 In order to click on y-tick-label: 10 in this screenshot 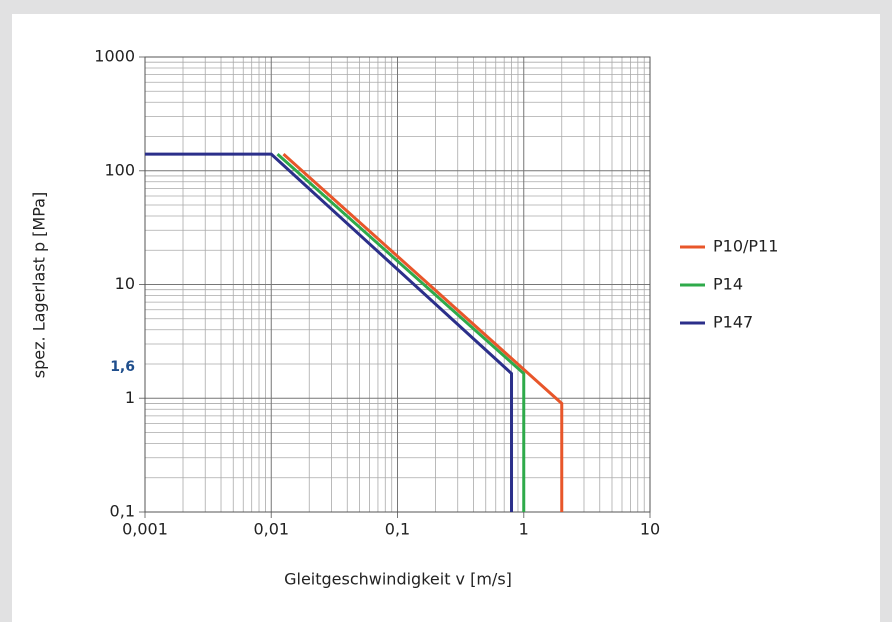, I will do `click(125, 283)`.